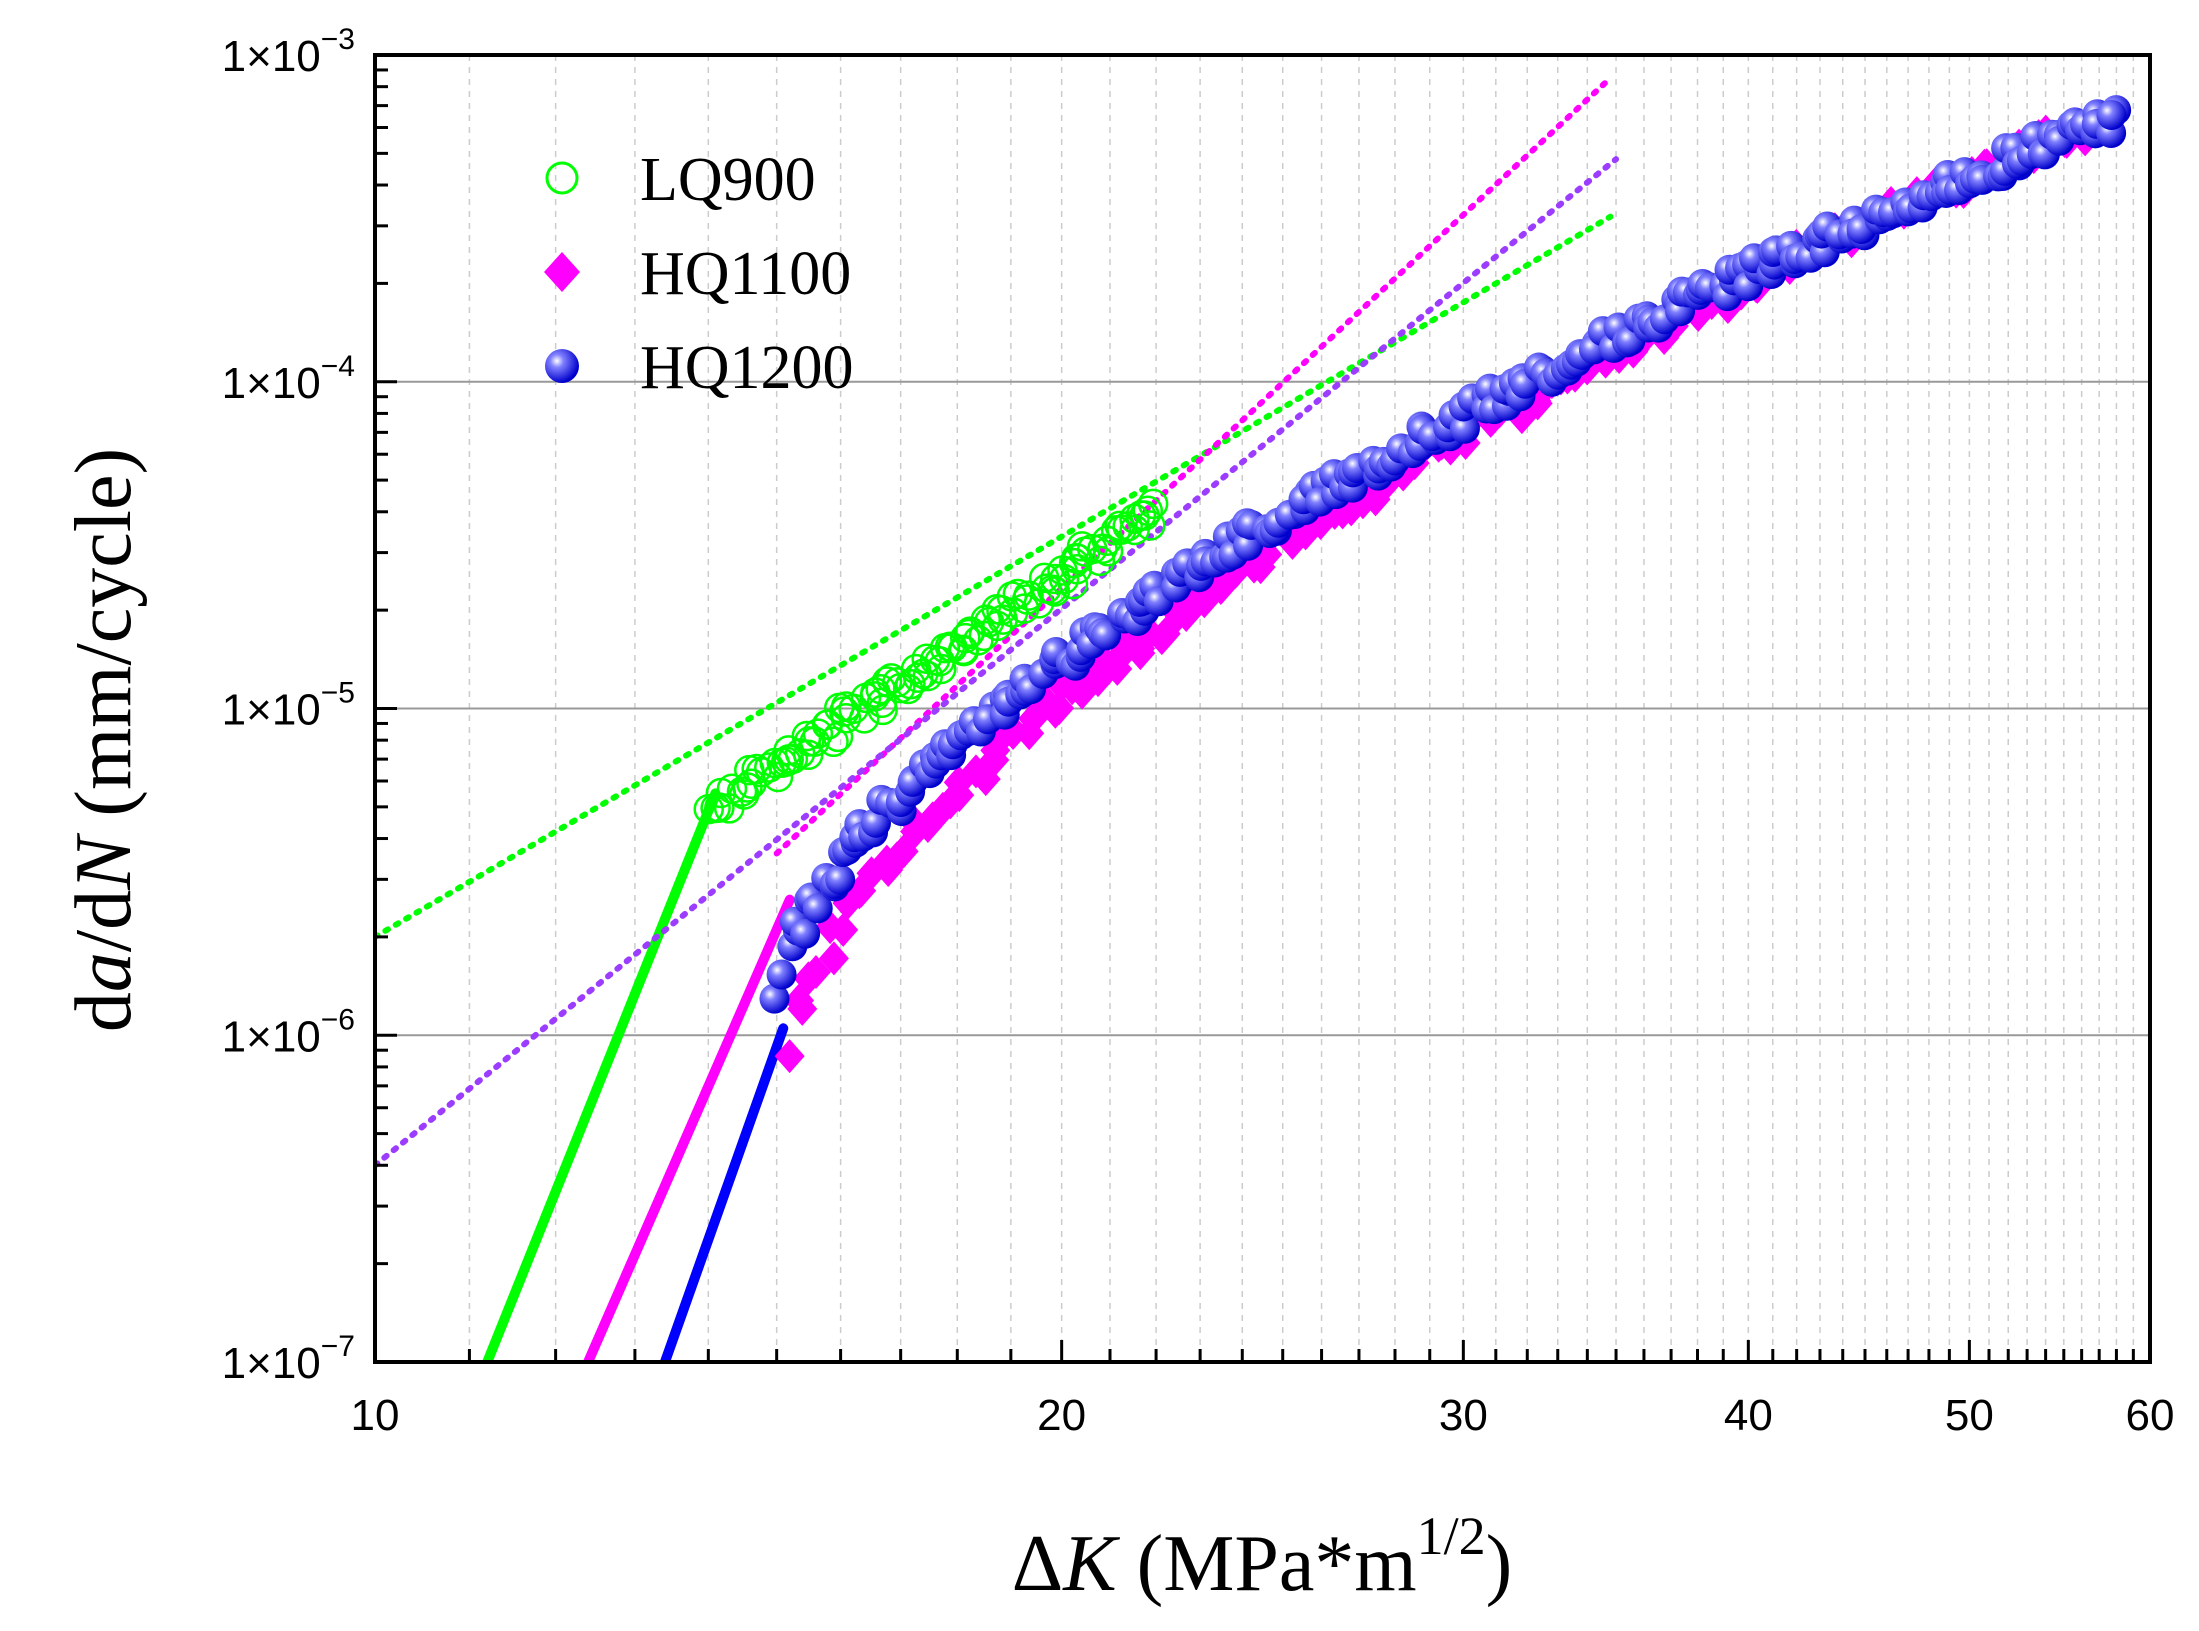 The width and height of the screenshot is (2199, 1631). Describe the element at coordinates (1263, 1415) in the screenshot. I see `x-tick-labels: 10 20 30 40 50 60` at that location.